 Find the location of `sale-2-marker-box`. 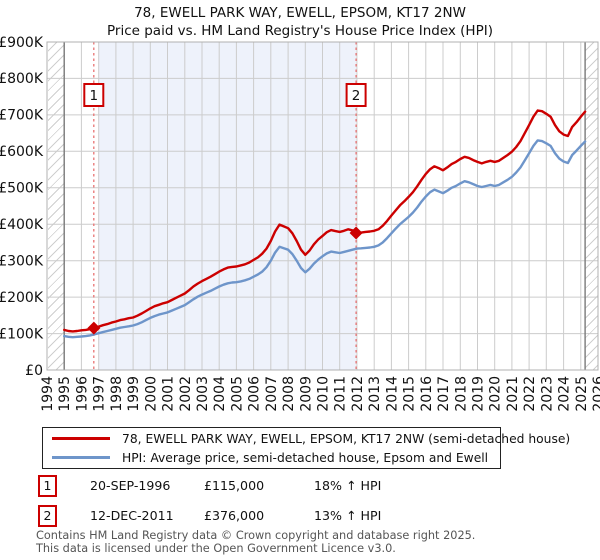

sale-2-marker-box is located at coordinates (356, 95).